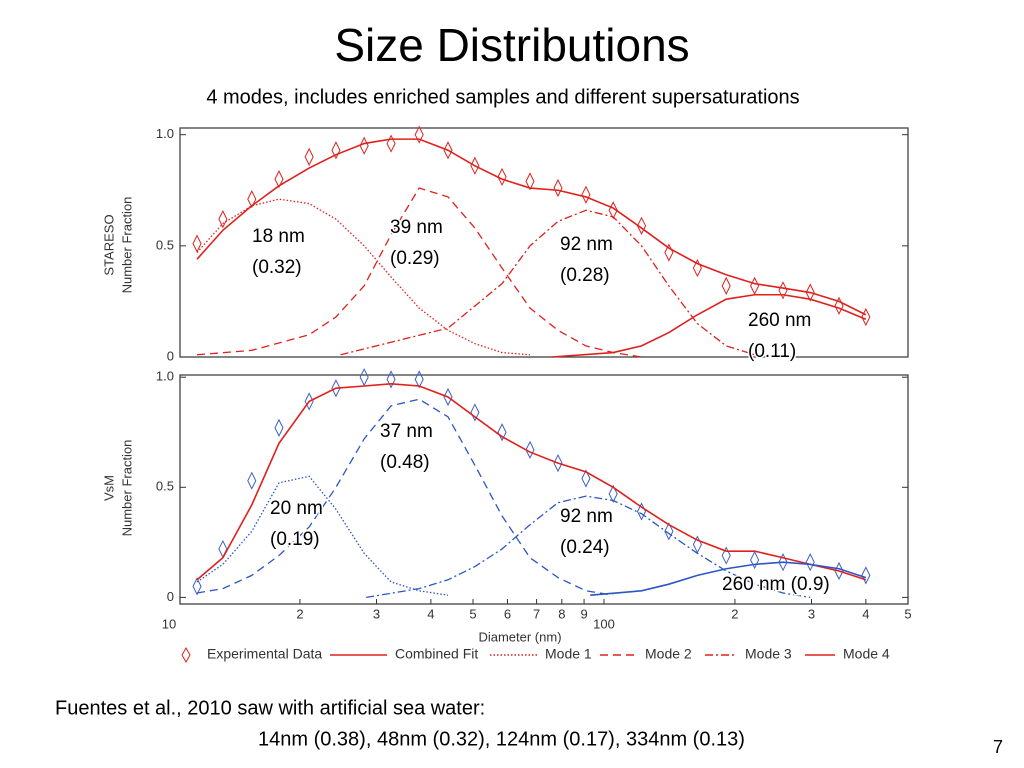 This screenshot has height=768, width=1024. I want to click on x-tick-label: 6, so click(507, 613).